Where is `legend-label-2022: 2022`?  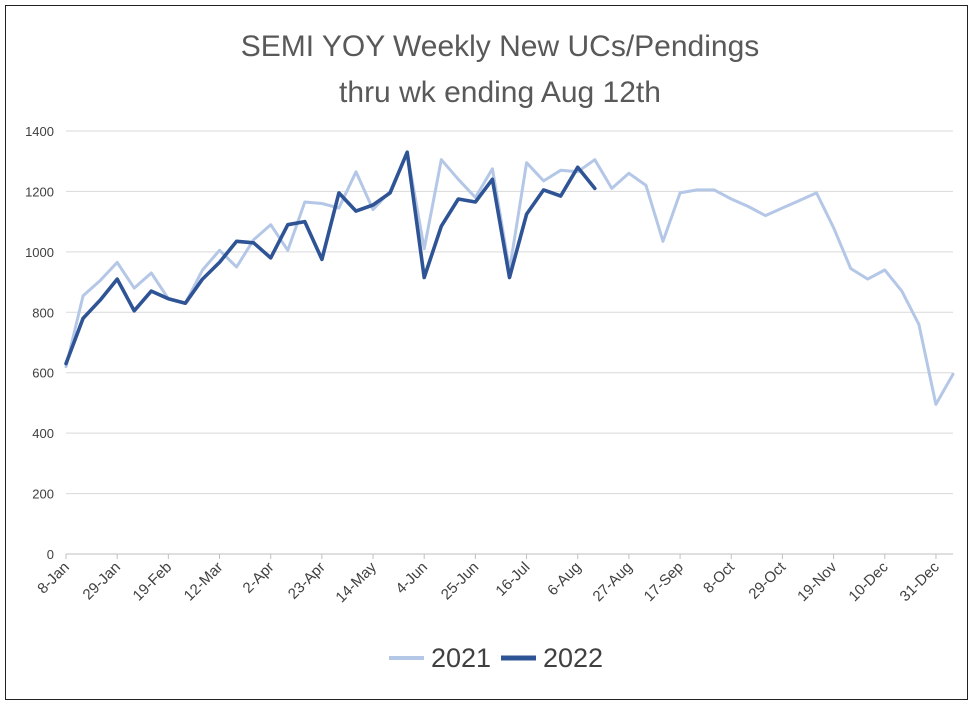 legend-label-2022: 2022 is located at coordinates (573, 658).